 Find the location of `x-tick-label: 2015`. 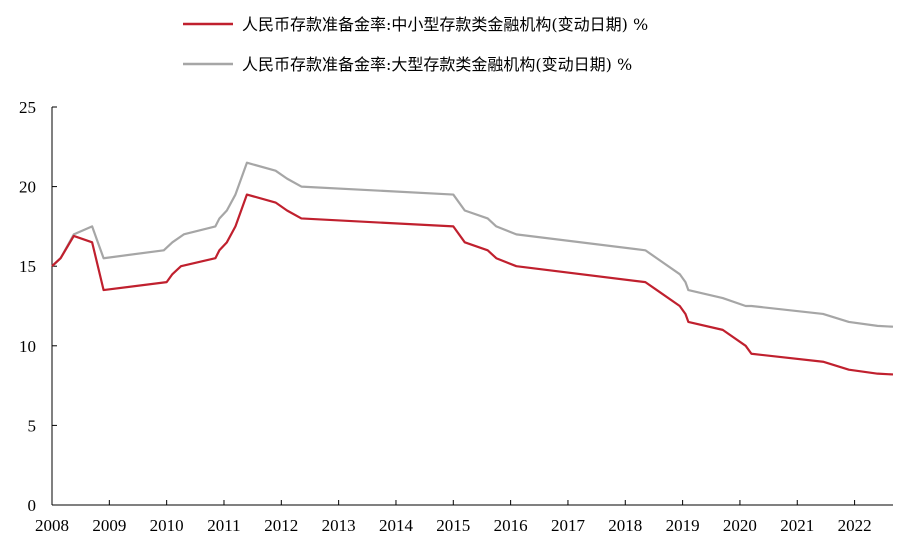

x-tick-label: 2015 is located at coordinates (453, 525).